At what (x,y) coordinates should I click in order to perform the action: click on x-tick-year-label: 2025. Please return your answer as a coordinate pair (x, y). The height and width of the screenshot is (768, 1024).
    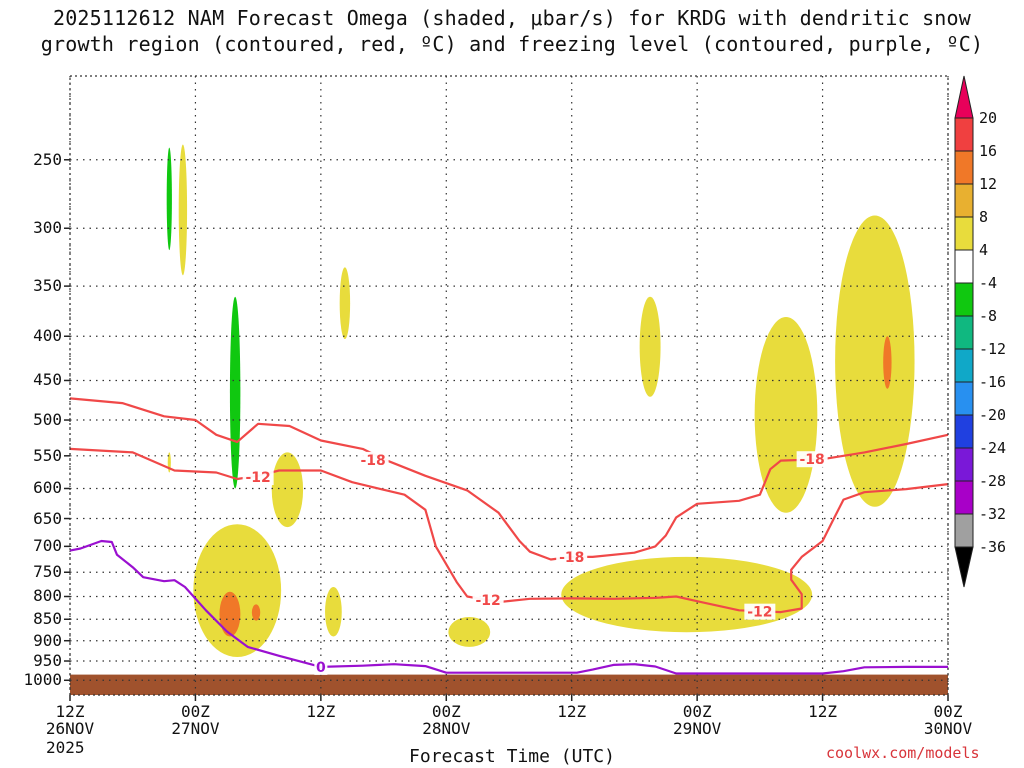
    Looking at the image, I should click on (65, 747).